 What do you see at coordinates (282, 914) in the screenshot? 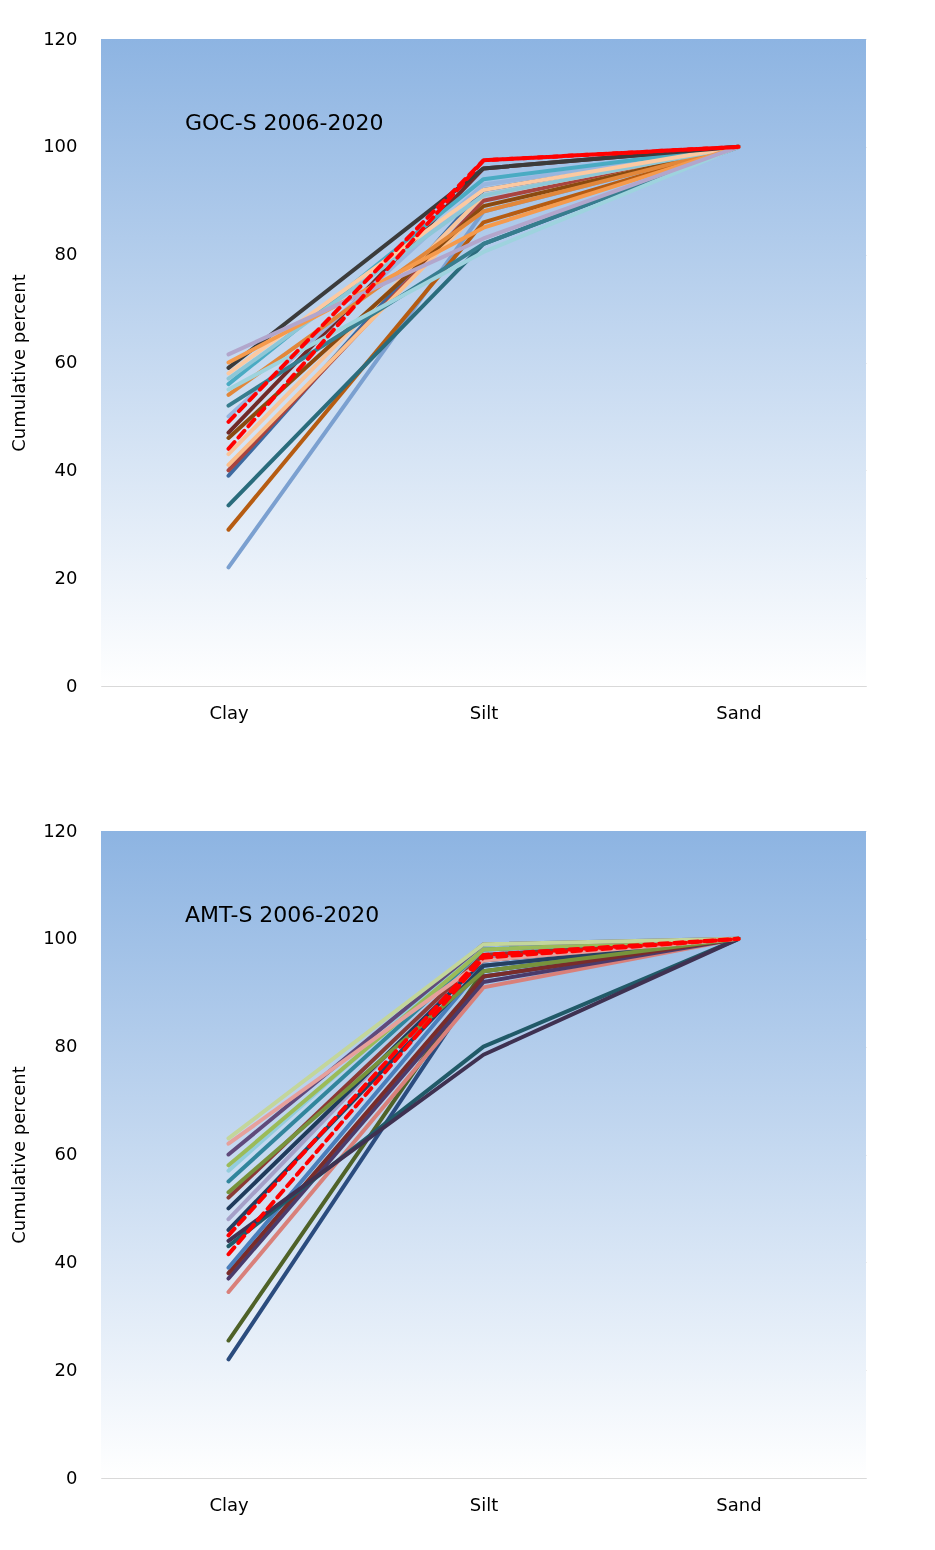
I see `text: AMT-S 2006-2020` at bounding box center [282, 914].